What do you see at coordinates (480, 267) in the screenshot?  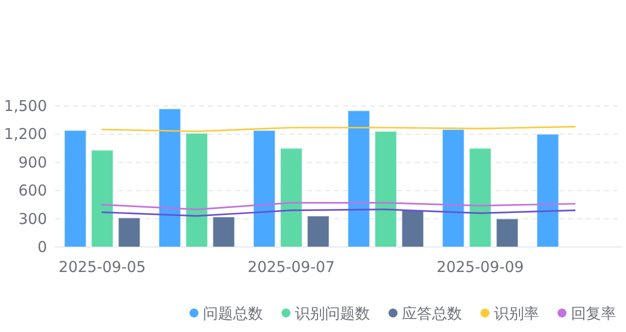 I see `x-tick-label: 2025-09-09` at bounding box center [480, 267].